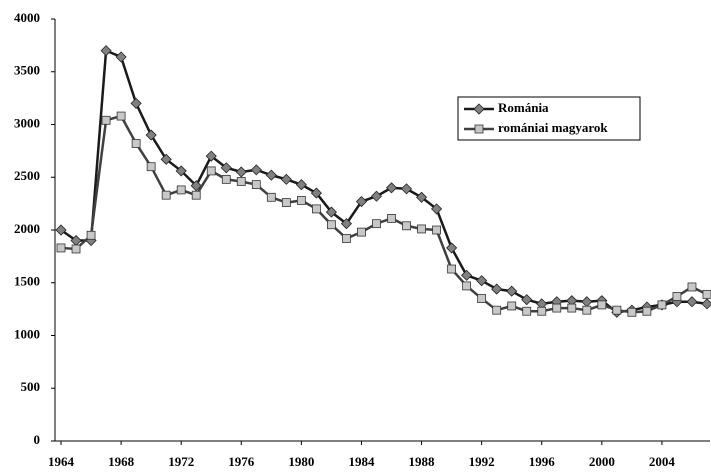 The image size is (711, 473). I want to click on x-tick-label: 1968, so click(121, 461).